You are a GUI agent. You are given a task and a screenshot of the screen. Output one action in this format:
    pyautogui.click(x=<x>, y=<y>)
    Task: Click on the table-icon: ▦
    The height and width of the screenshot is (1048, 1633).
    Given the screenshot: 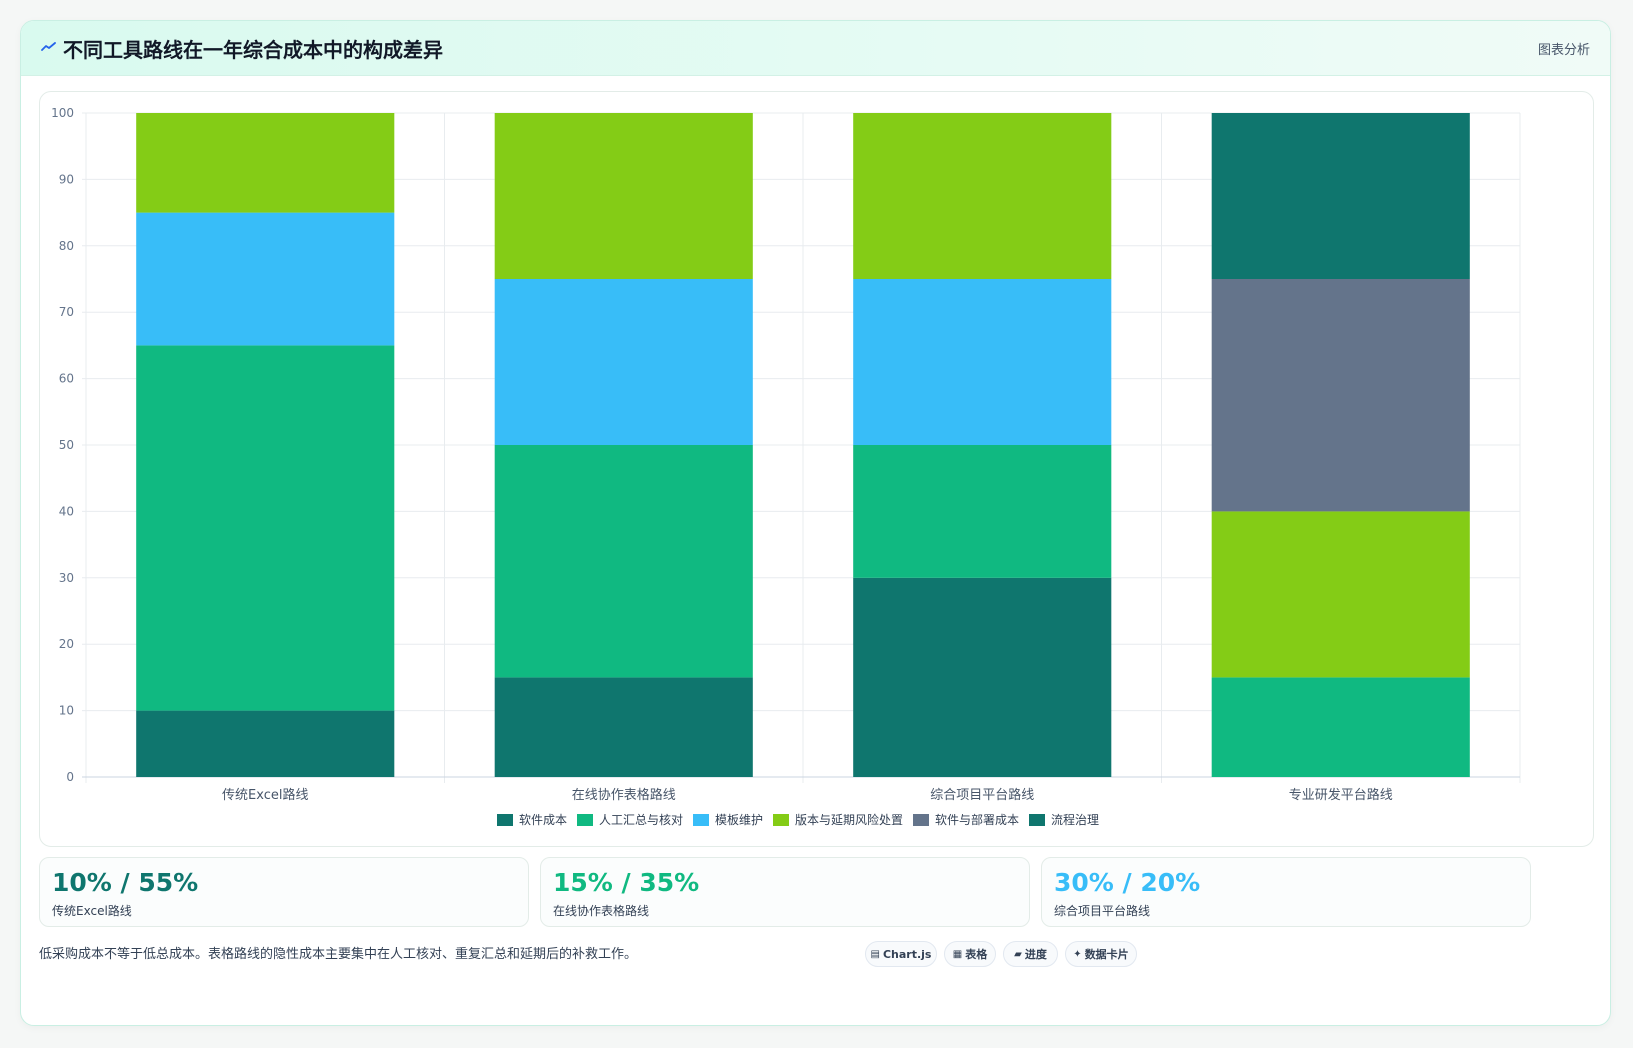 What is the action you would take?
    pyautogui.click(x=957, y=954)
    